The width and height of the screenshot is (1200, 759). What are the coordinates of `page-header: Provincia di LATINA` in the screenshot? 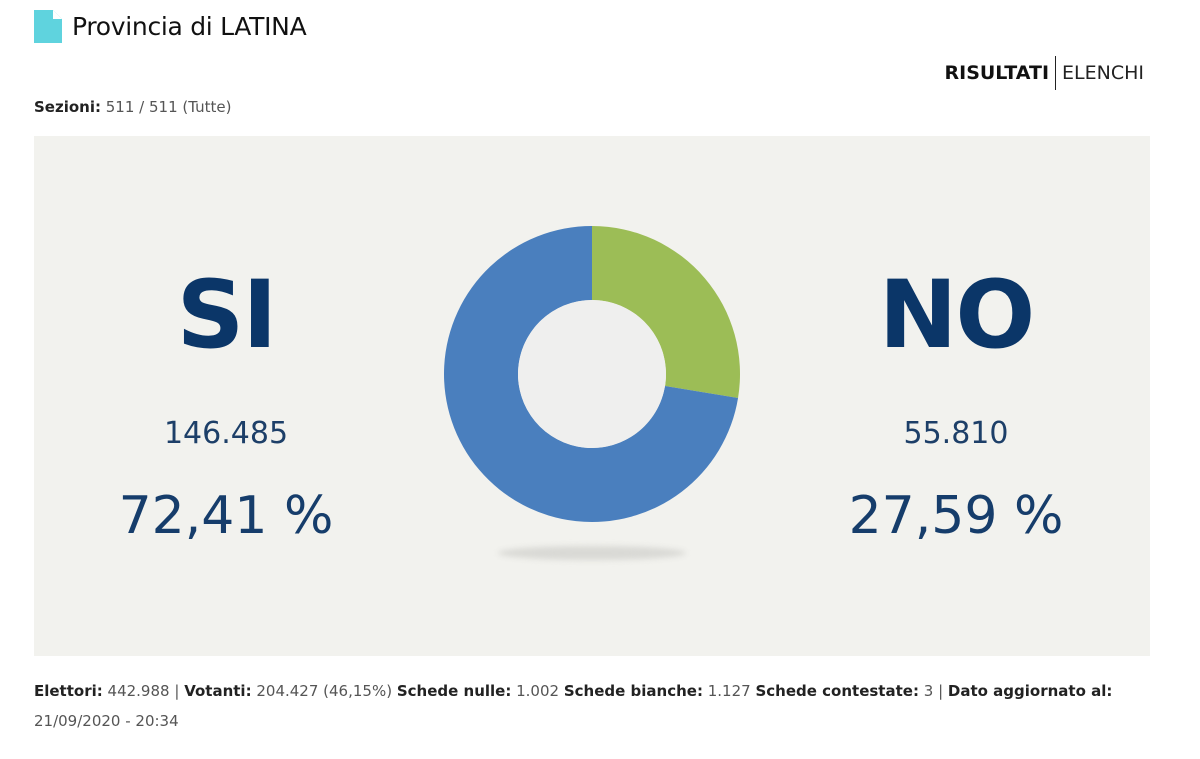 It's located at (170, 26).